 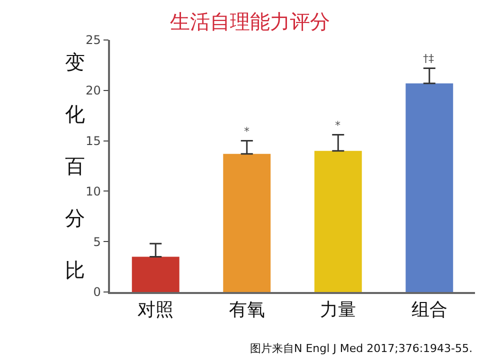 I want to click on text: 变化百分比, so click(x=75, y=166).